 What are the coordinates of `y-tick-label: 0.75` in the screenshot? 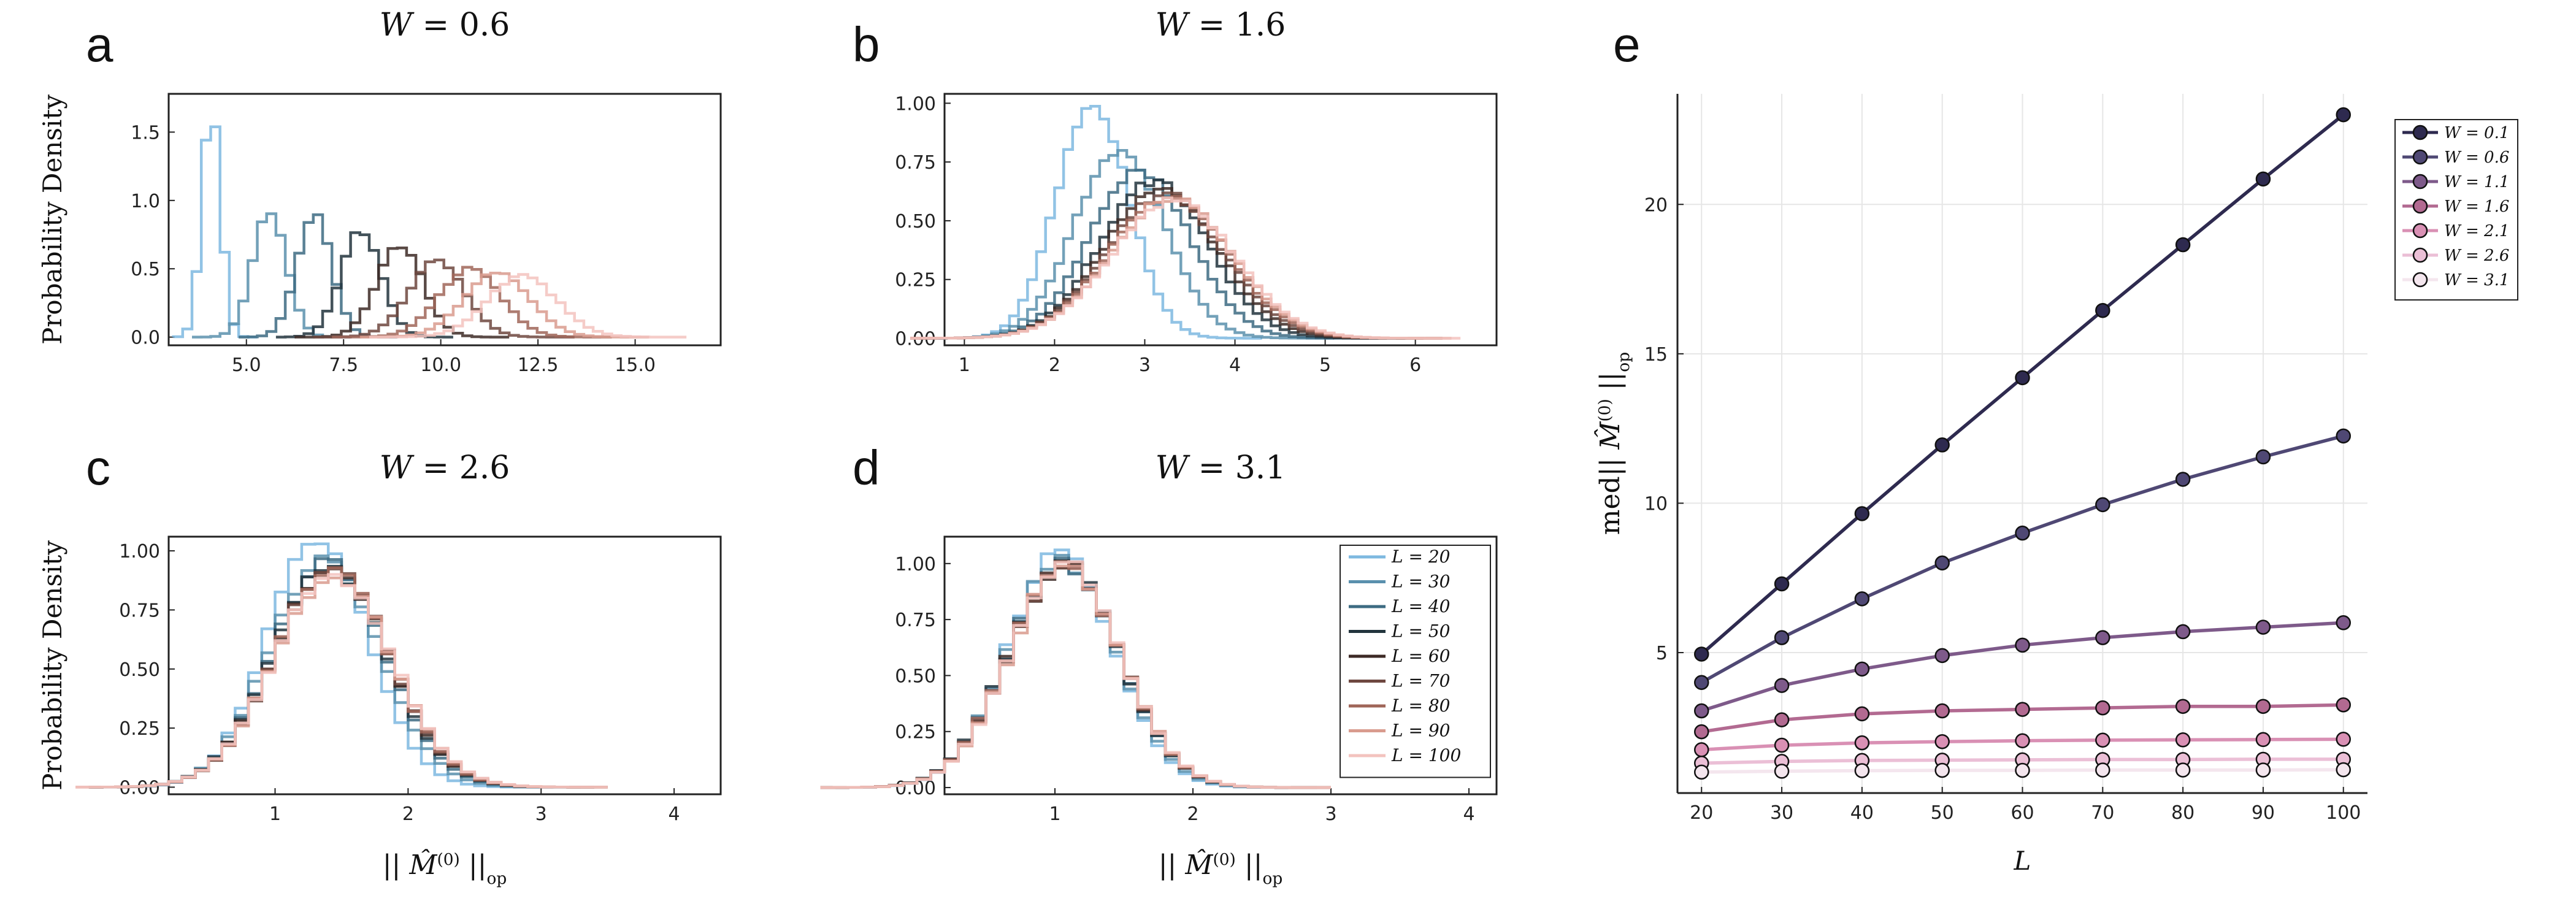 It's located at (915, 163).